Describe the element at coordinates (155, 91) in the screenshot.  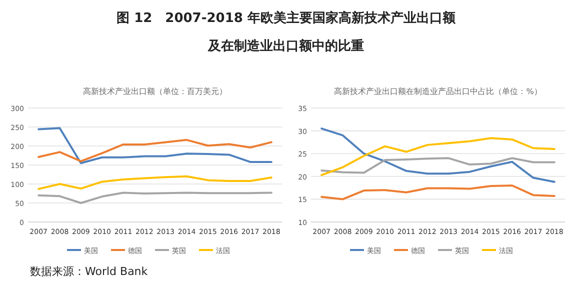
I see `chart-title: 高新技术产业出口额（单位：百万美元）` at that location.